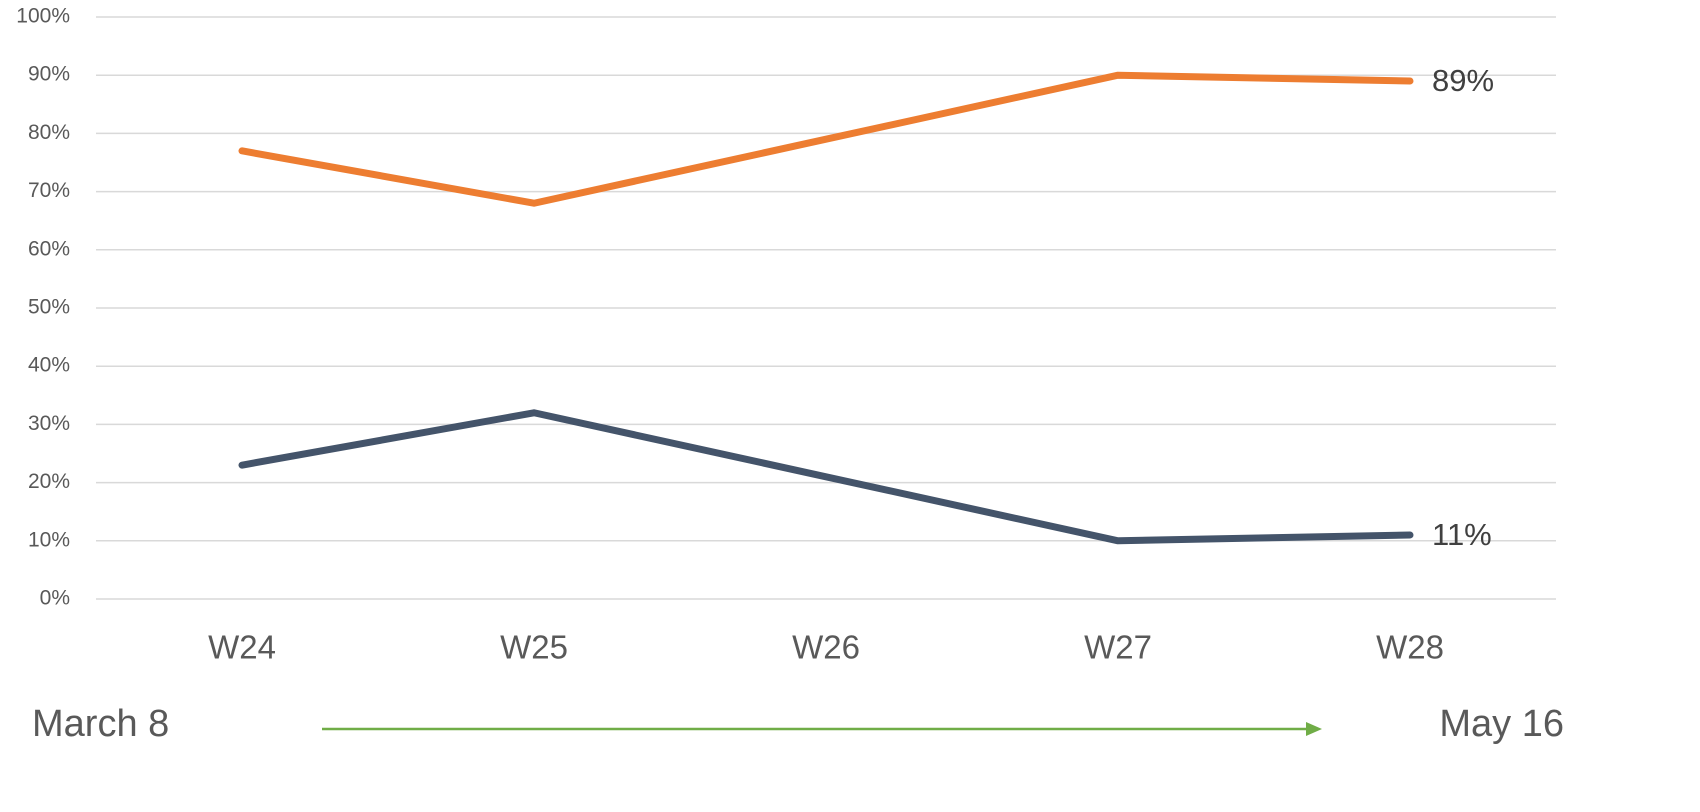 The image size is (1700, 812). Describe the element at coordinates (49, 307) in the screenshot. I see `y-tick-label: 50%` at that location.